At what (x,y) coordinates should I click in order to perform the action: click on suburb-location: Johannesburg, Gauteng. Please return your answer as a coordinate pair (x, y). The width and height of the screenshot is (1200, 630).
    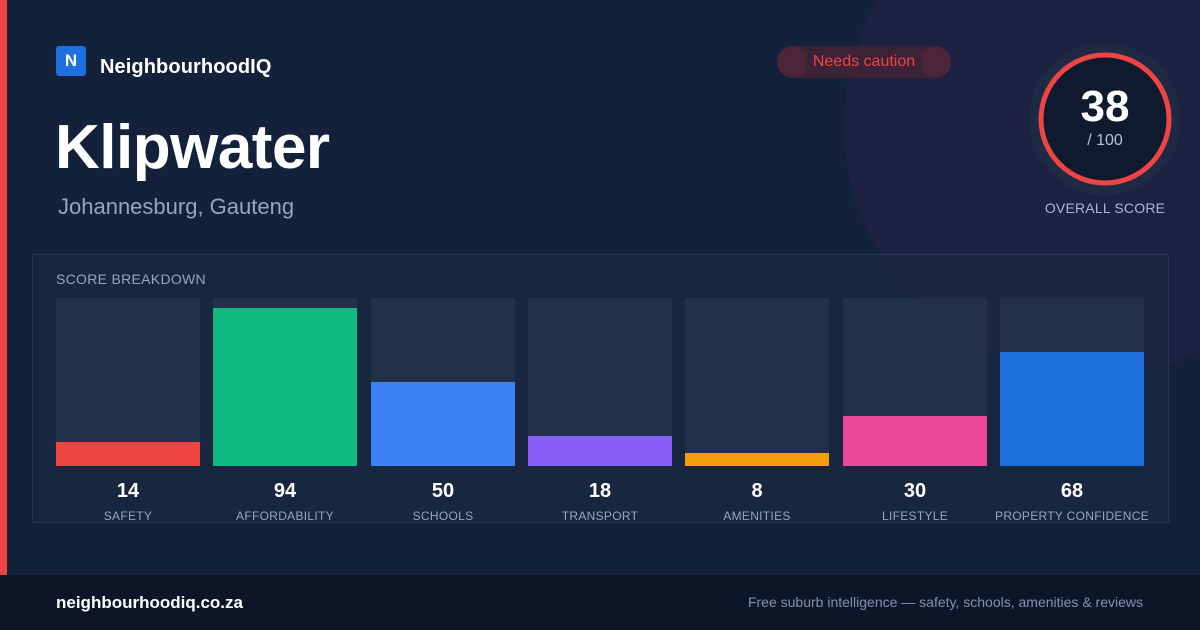
    Looking at the image, I should click on (176, 206).